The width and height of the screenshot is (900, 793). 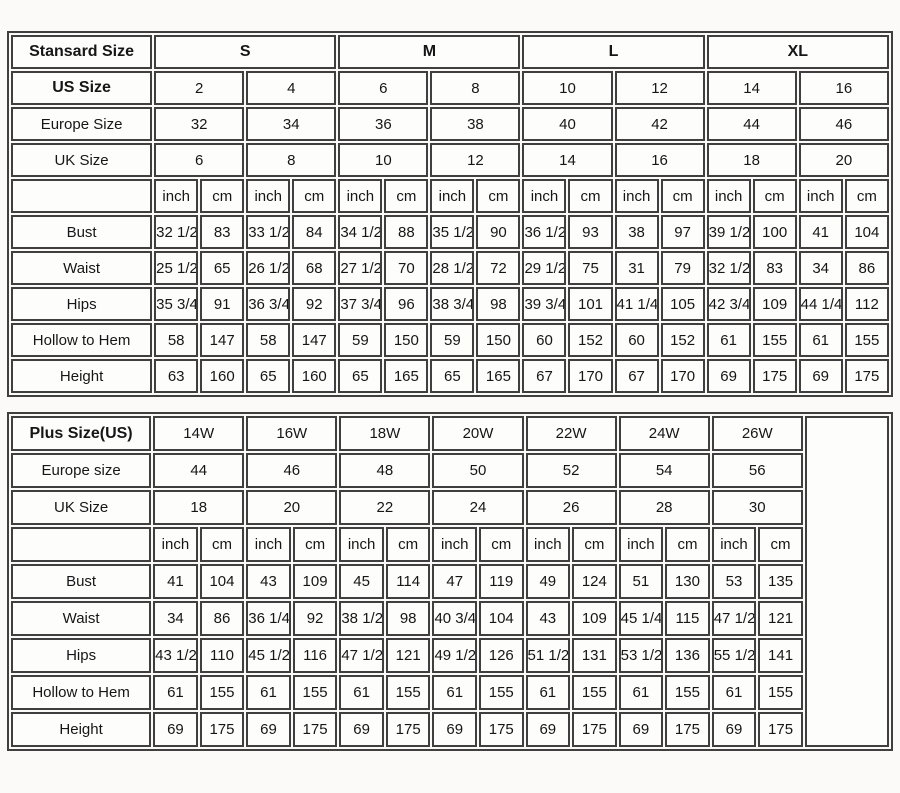 What do you see at coordinates (866, 304) in the screenshot?
I see `measure-cell: 112` at bounding box center [866, 304].